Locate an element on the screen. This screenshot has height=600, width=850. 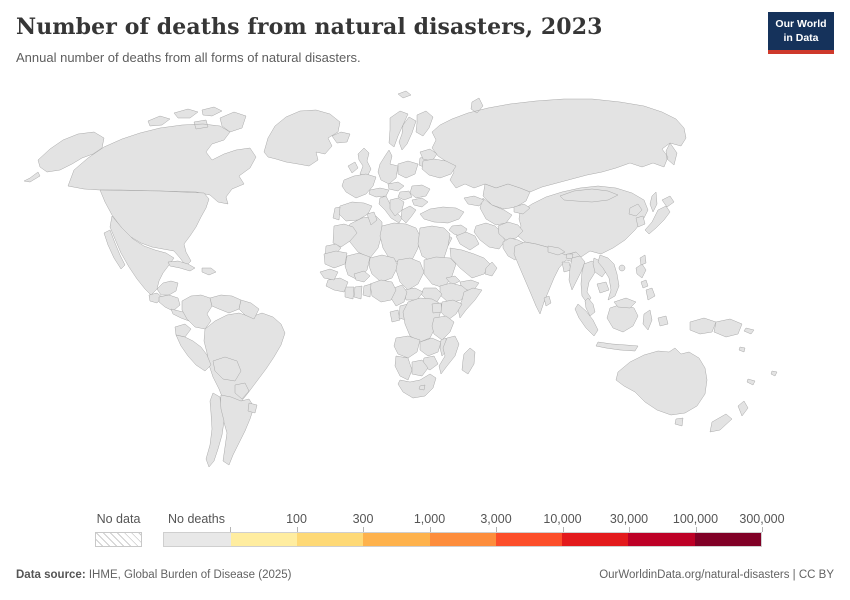
country-morocco is located at coordinates (345, 235).